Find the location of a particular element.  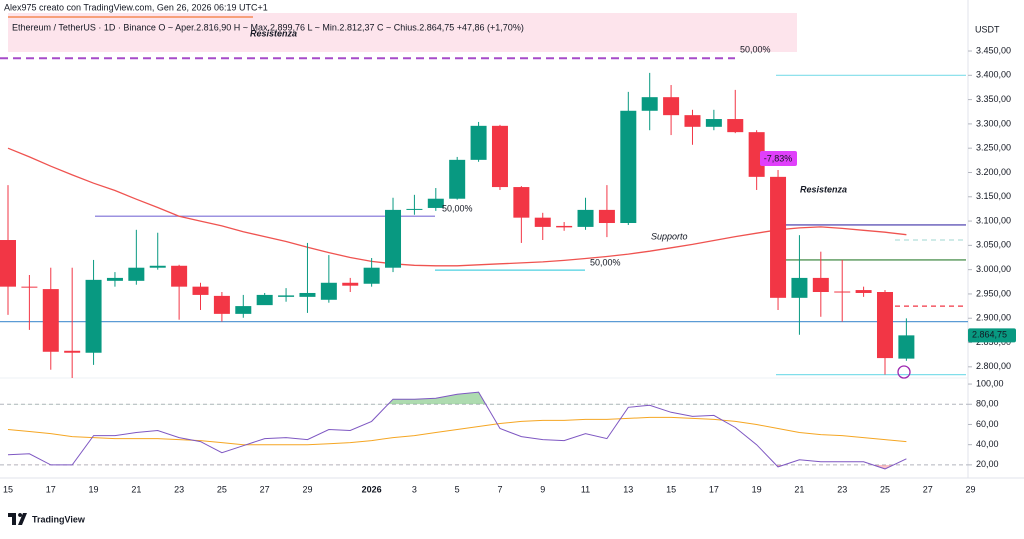

y-tick-label: 3.250,00 is located at coordinates (993, 148).